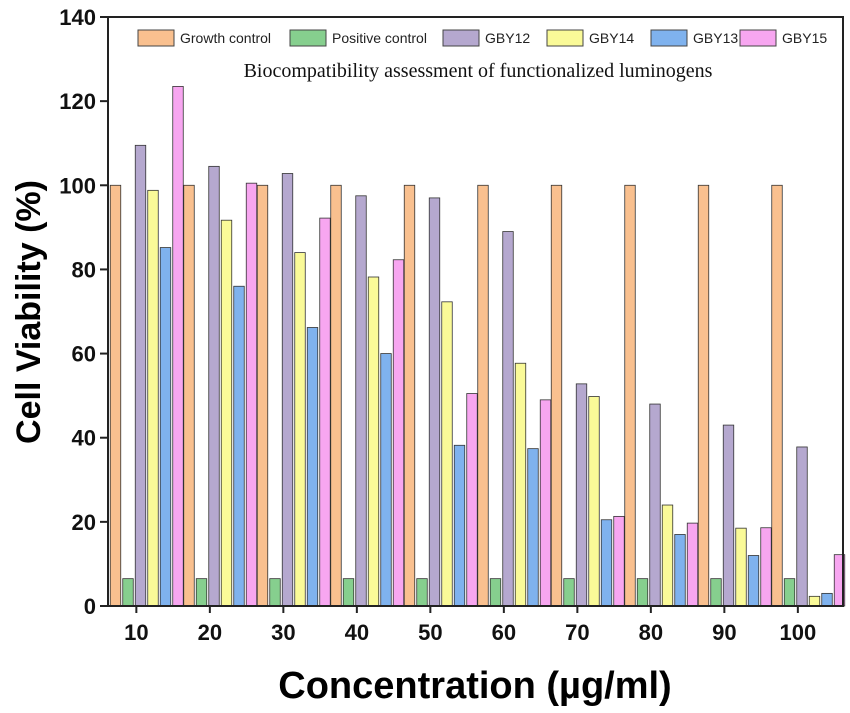 The height and width of the screenshot is (713, 850). I want to click on x-tick-label: 90, so click(724, 632).